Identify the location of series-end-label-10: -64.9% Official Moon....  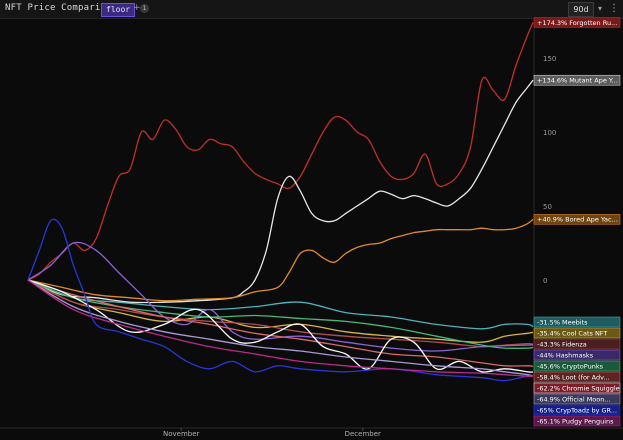
(574, 399).